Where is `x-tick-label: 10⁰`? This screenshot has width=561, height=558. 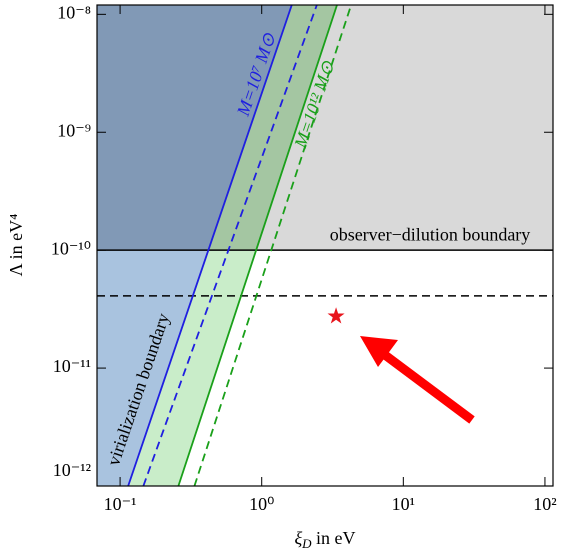 x-tick-label: 10⁰ is located at coordinates (261, 504).